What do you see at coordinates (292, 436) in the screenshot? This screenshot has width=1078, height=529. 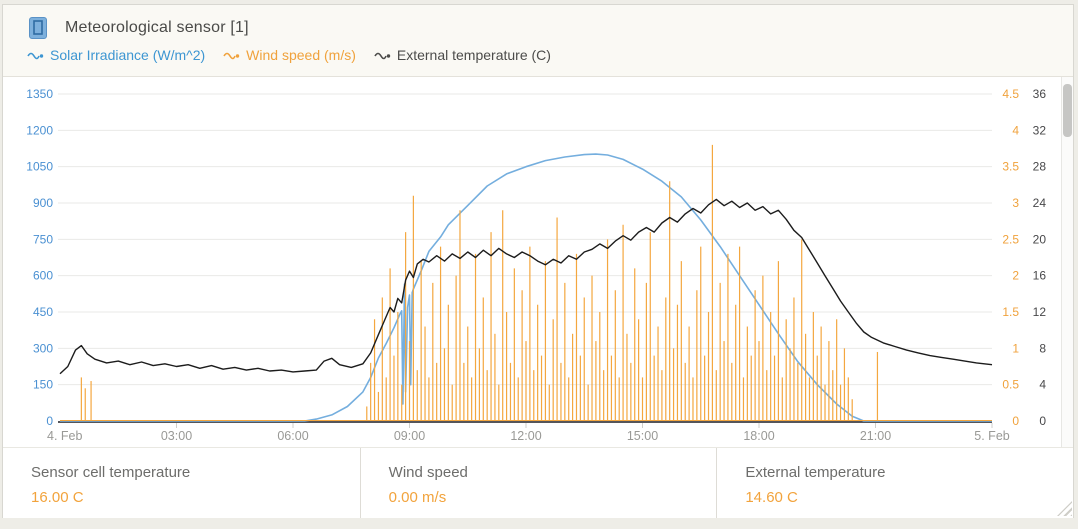 I see `svg-text: 06:00` at bounding box center [292, 436].